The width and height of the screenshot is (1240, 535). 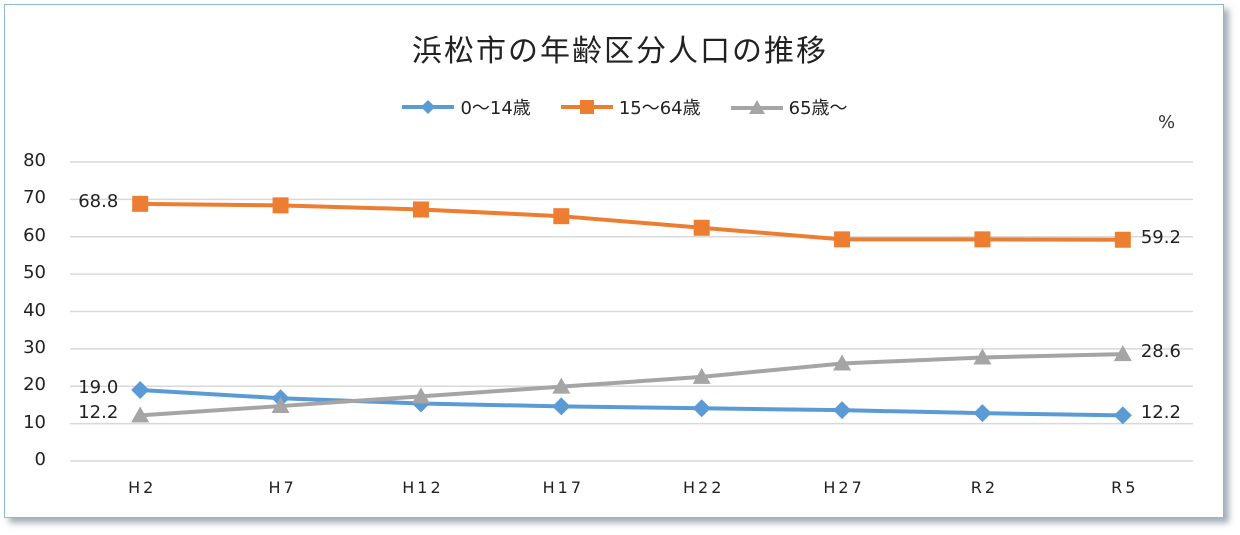 What do you see at coordinates (1125, 487) in the screenshot?
I see `x-tick-label: R5` at bounding box center [1125, 487].